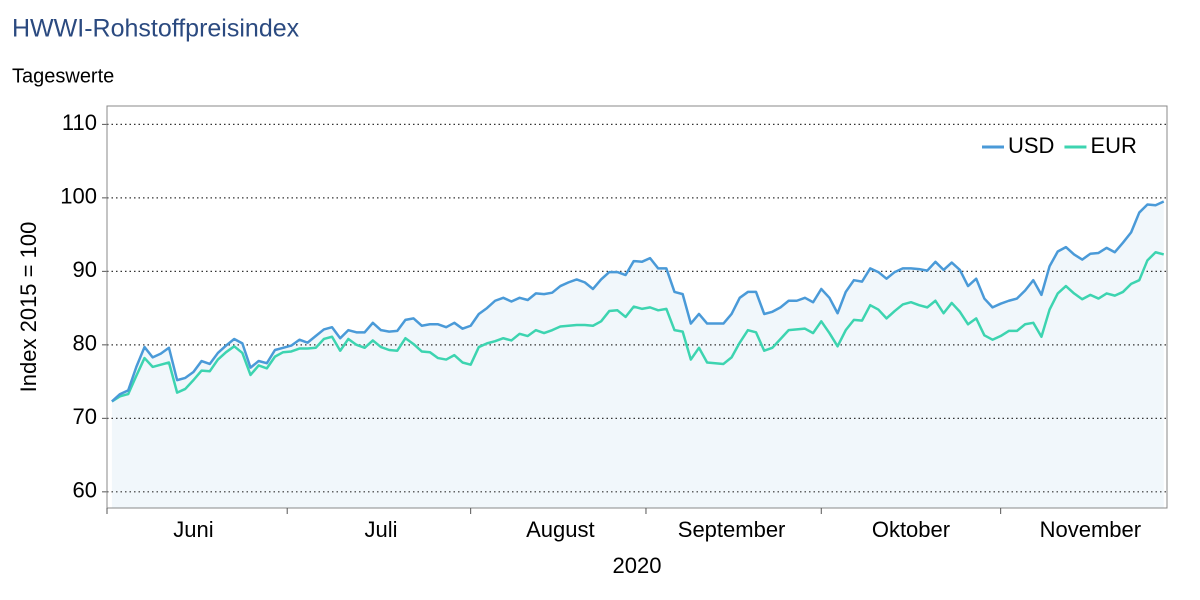 The width and height of the screenshot is (1200, 600). Describe the element at coordinates (637, 565) in the screenshot. I see `x-axis-label: 2020` at that location.